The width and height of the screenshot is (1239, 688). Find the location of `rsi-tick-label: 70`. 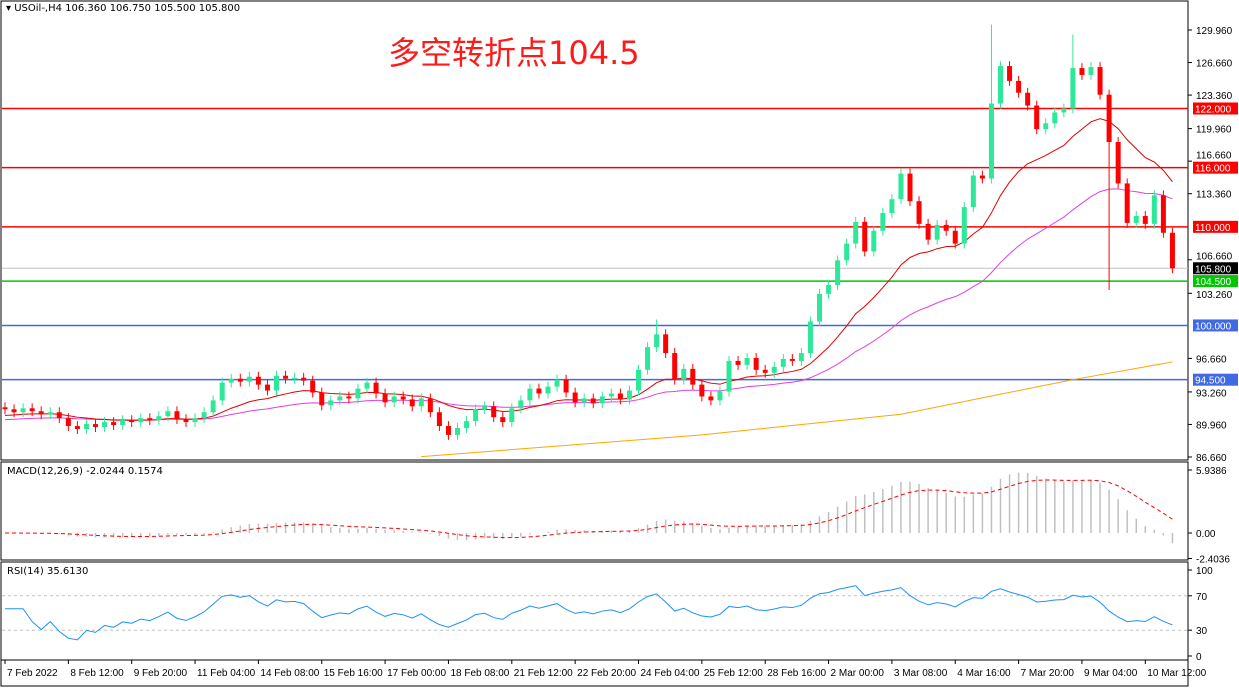

rsi-tick-label: 70 is located at coordinates (1202, 597).